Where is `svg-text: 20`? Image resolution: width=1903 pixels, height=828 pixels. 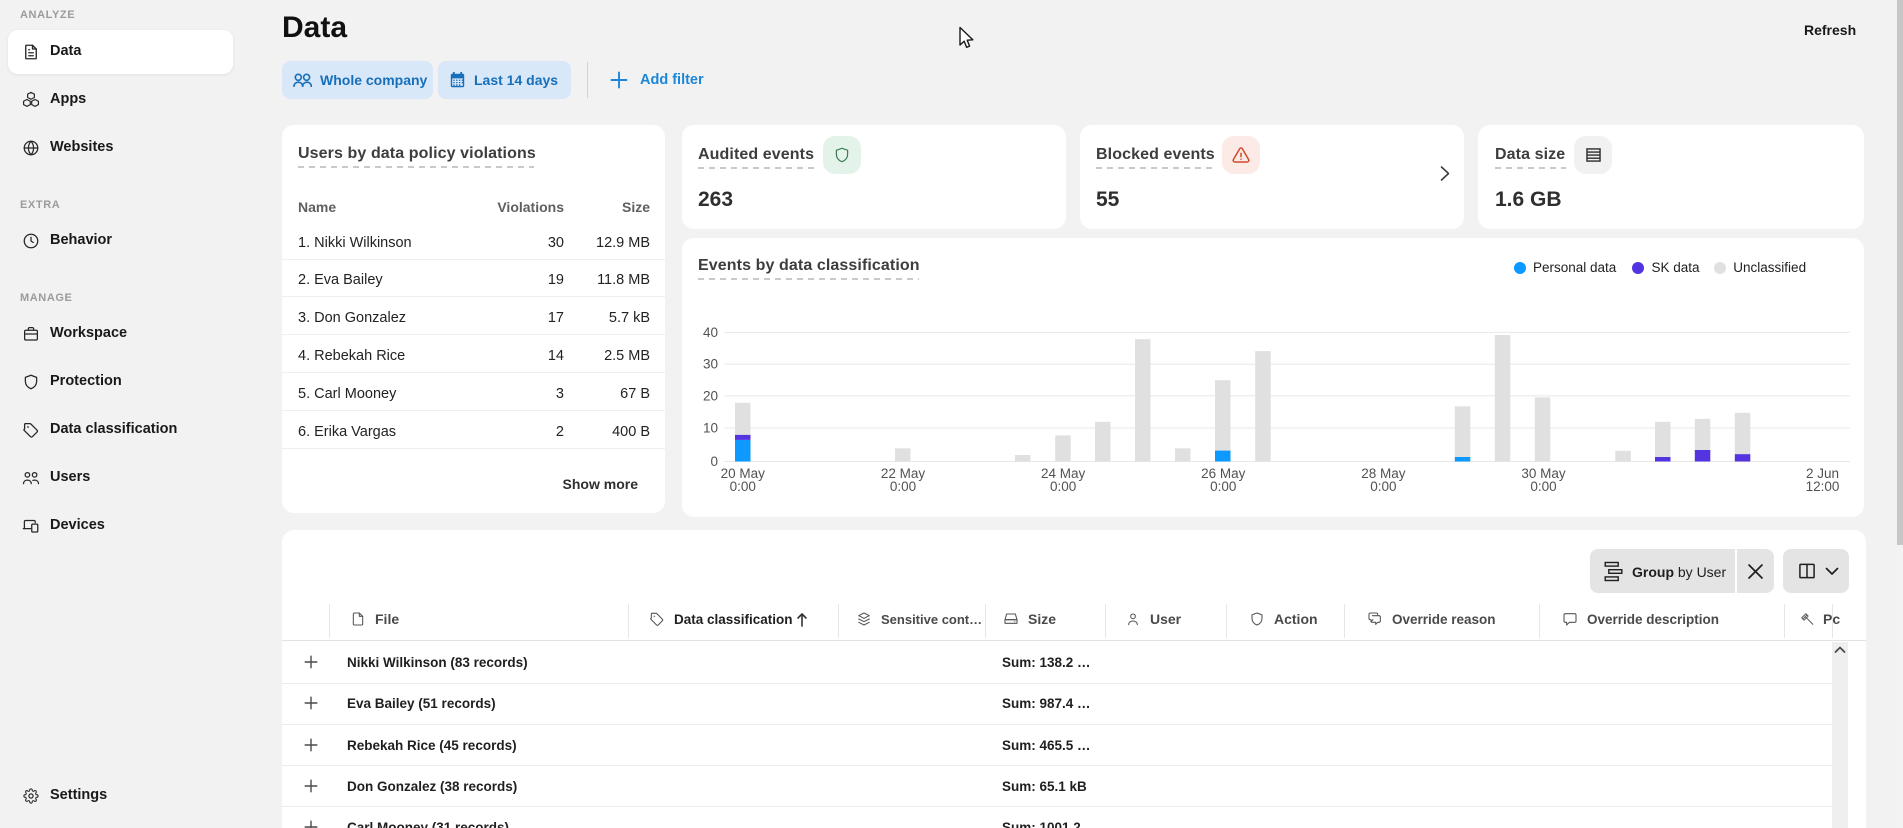 svg-text: 20 is located at coordinates (710, 395).